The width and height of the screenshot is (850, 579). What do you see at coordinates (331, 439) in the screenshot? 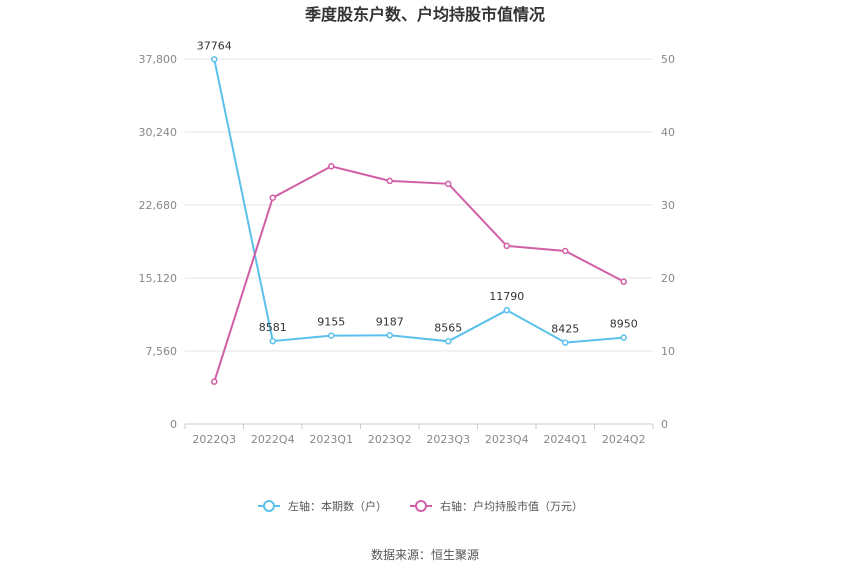
I see `x-tick-label: 2023Q1` at bounding box center [331, 439].